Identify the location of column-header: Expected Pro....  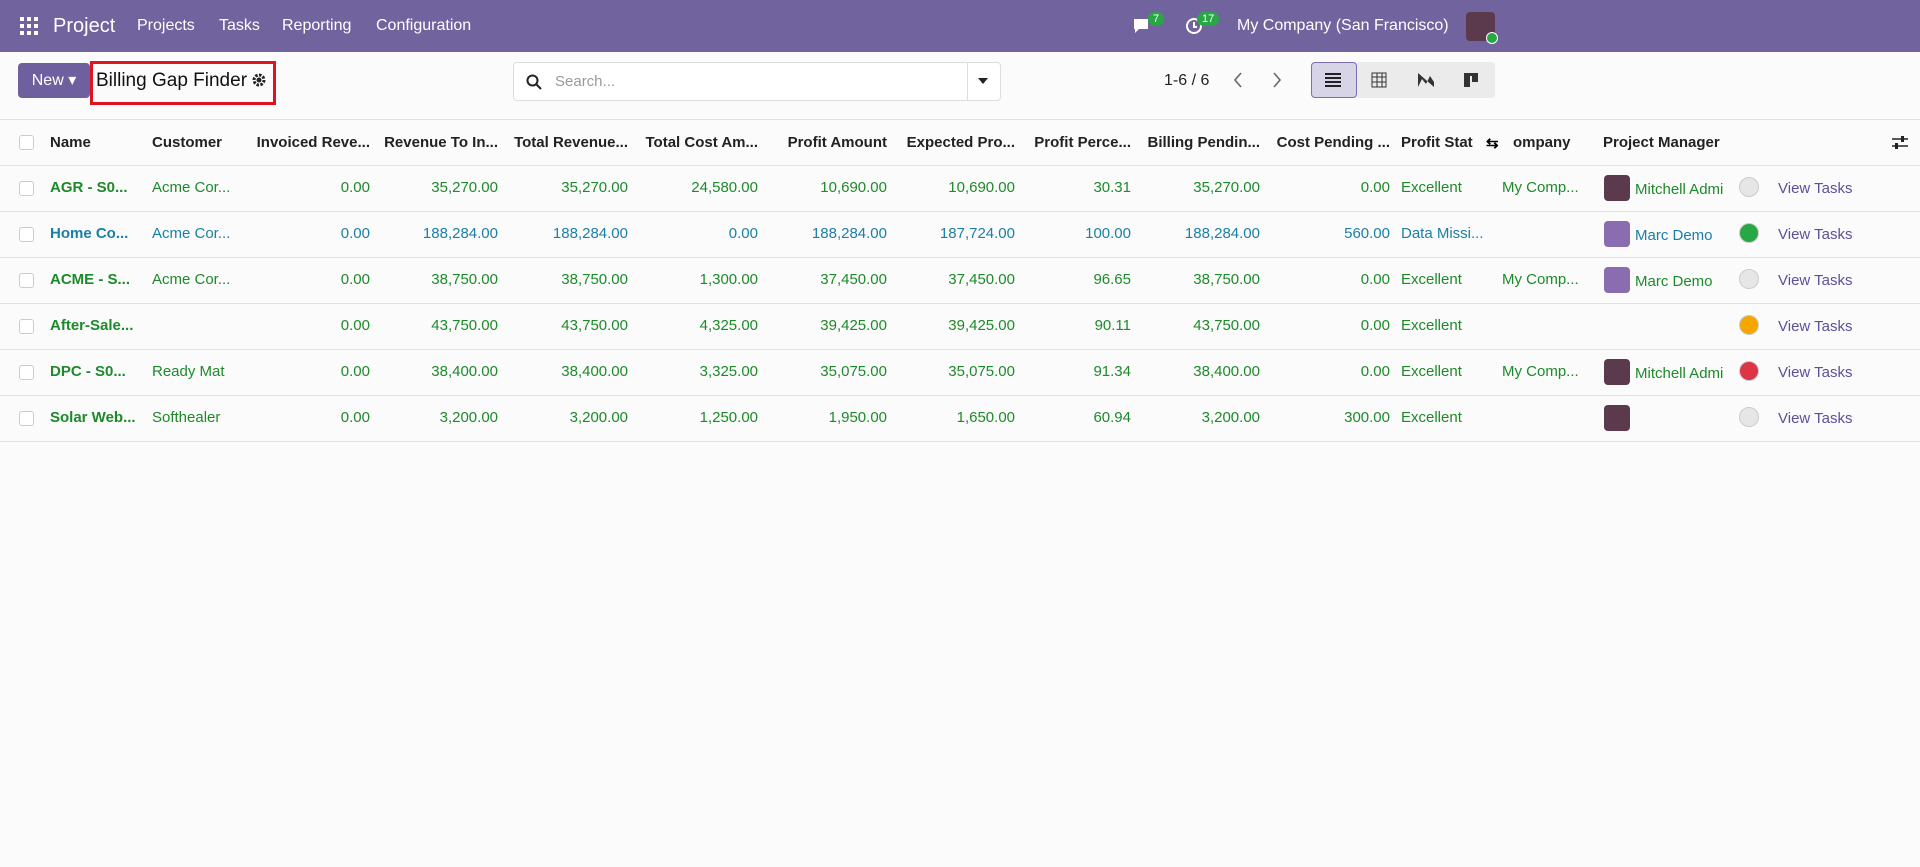
(960, 142).